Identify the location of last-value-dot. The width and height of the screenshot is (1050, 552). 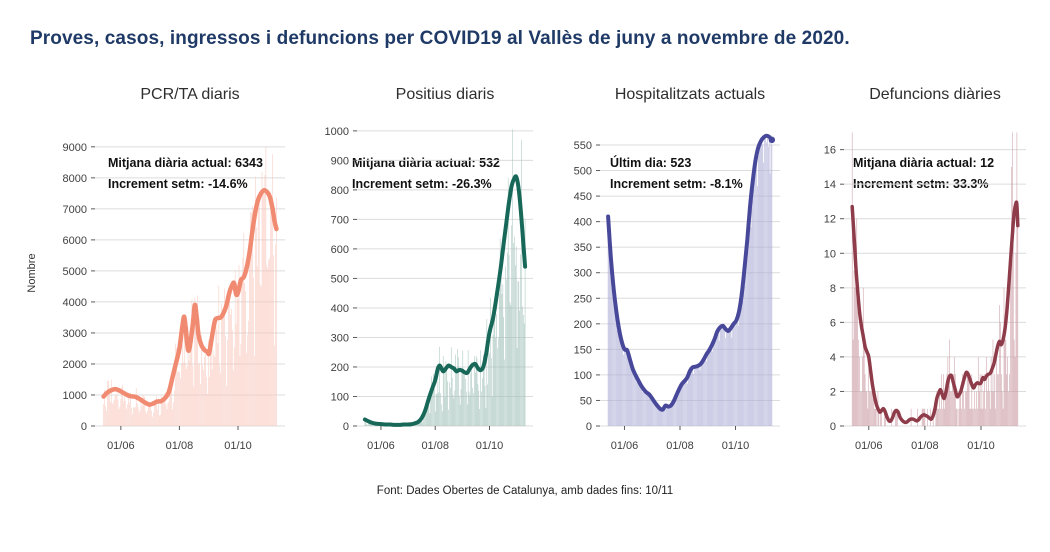
(772, 140).